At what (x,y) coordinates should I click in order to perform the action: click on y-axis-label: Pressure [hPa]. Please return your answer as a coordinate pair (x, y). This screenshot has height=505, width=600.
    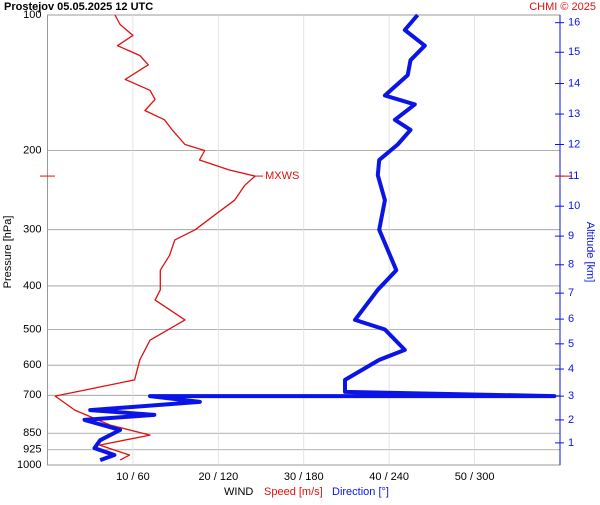
    Looking at the image, I should click on (8, 252).